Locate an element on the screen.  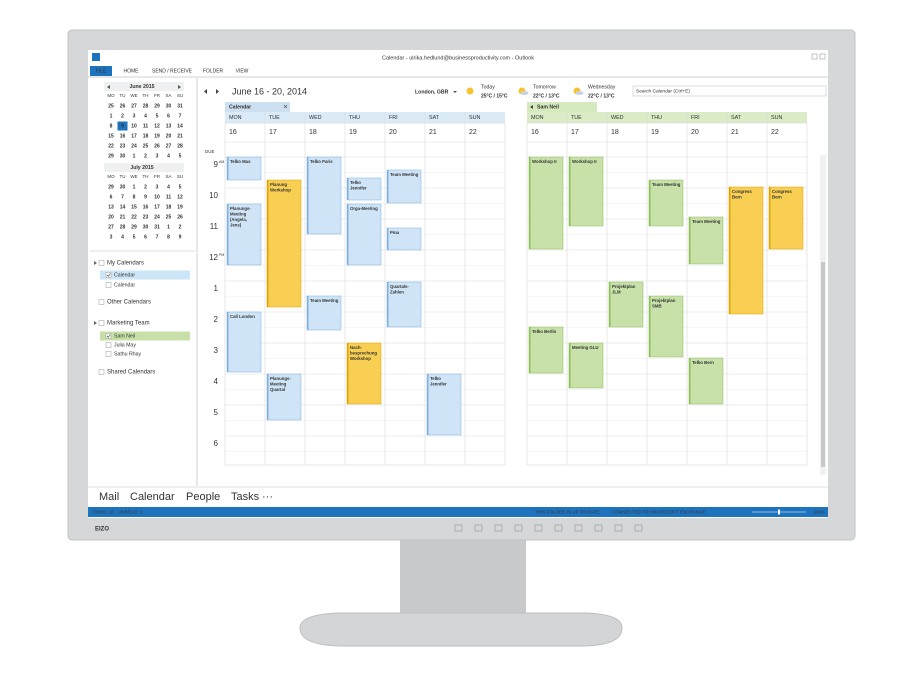
mini-day: 18 is located at coordinates (169, 207).